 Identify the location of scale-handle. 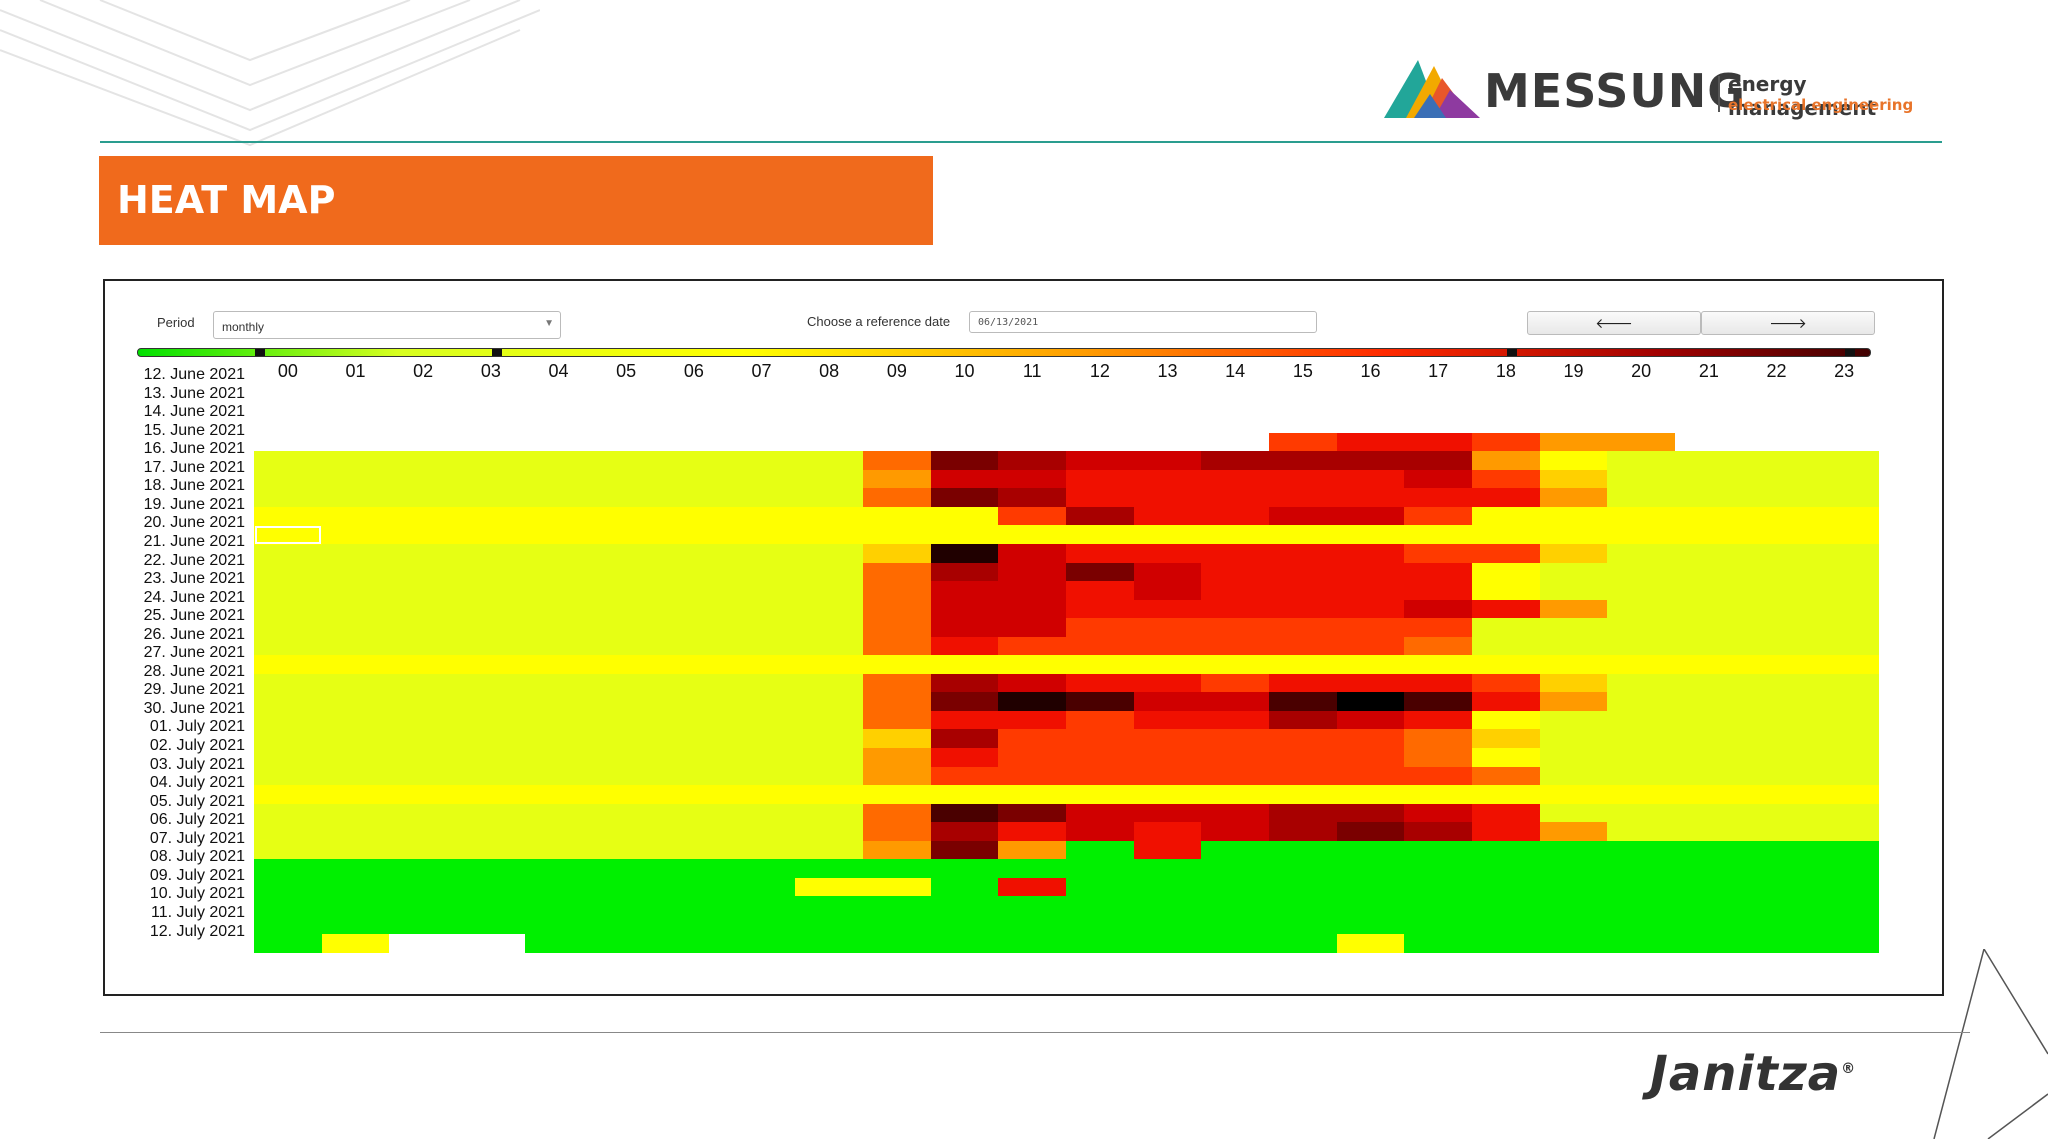
(1850, 352).